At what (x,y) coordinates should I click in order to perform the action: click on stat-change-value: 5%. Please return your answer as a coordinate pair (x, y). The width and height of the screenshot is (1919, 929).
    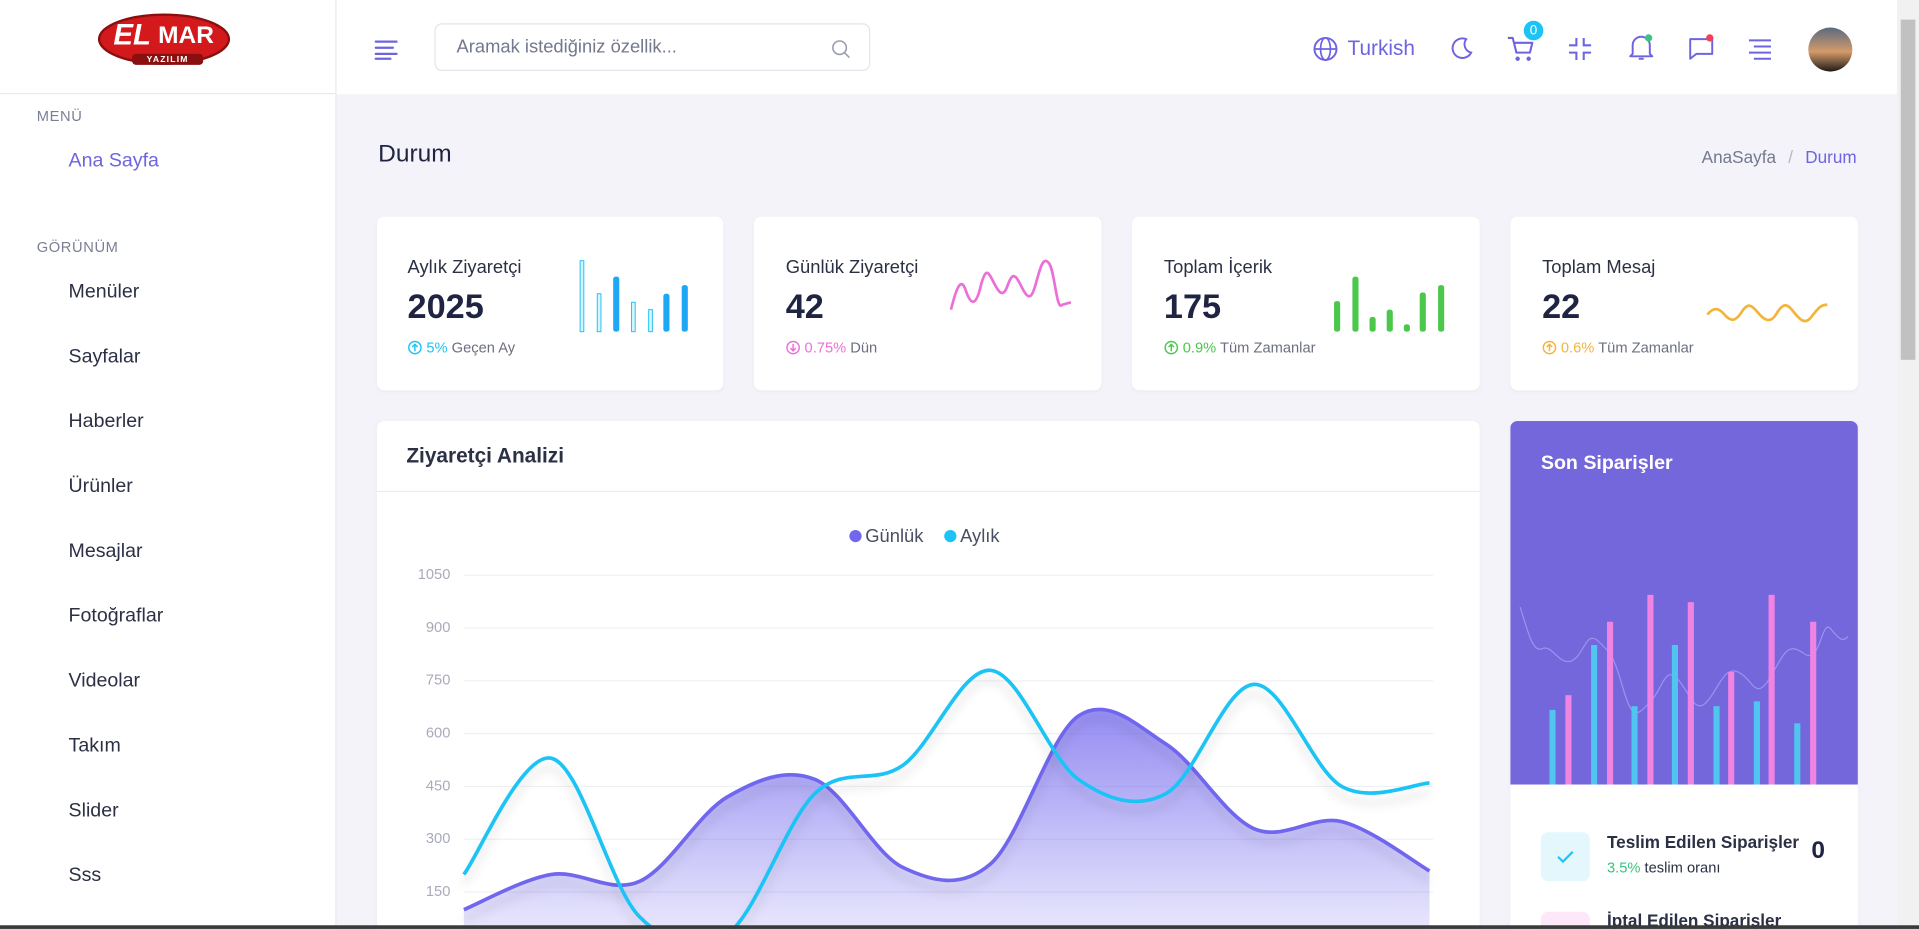
    Looking at the image, I should click on (437, 348).